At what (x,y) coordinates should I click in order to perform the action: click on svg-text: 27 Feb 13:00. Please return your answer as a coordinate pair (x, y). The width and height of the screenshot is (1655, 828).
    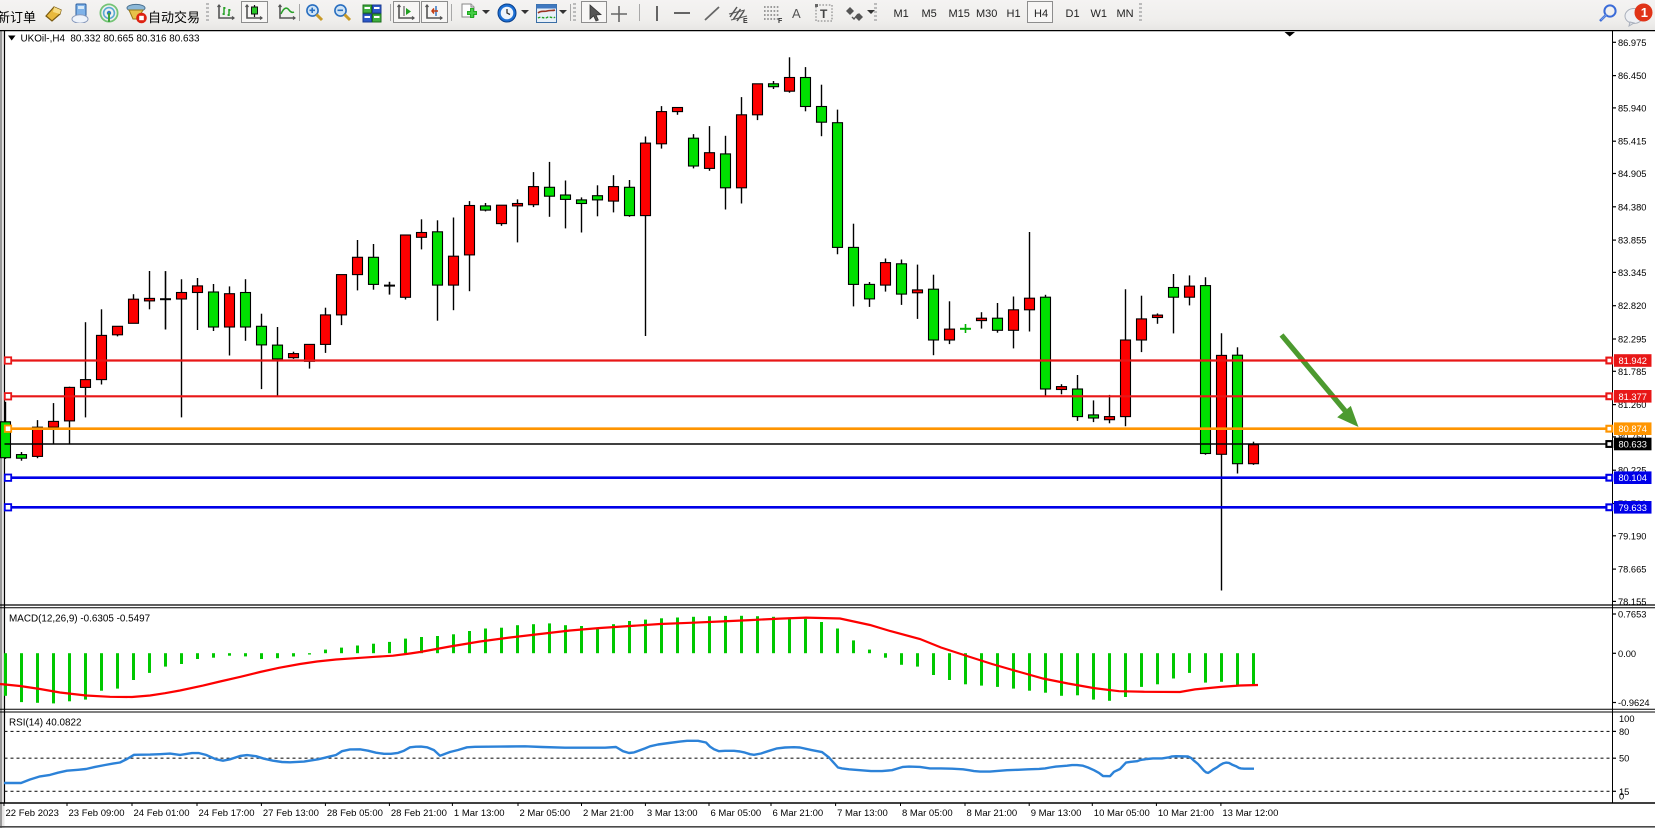
    Looking at the image, I should click on (291, 813).